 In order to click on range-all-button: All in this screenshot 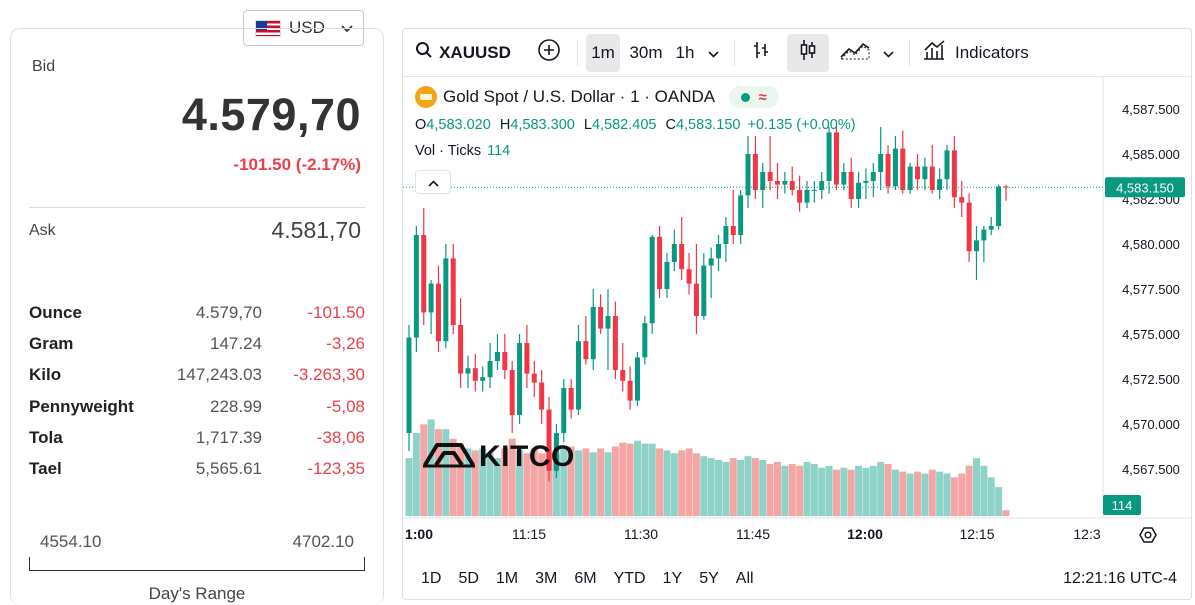, I will do `click(744, 578)`.